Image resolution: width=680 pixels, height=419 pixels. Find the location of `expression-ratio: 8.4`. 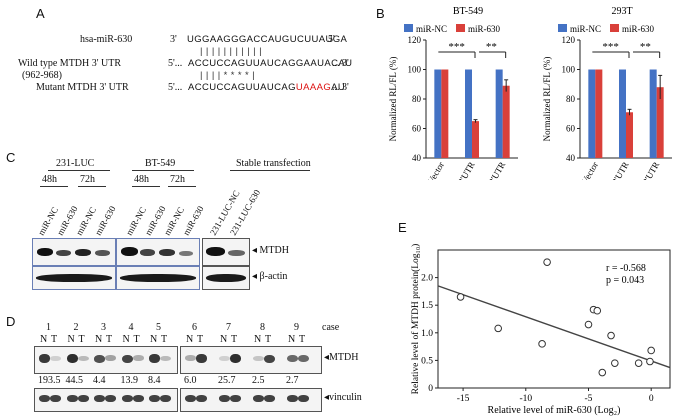

expression-ratio: 8.4 is located at coordinates (154, 380).